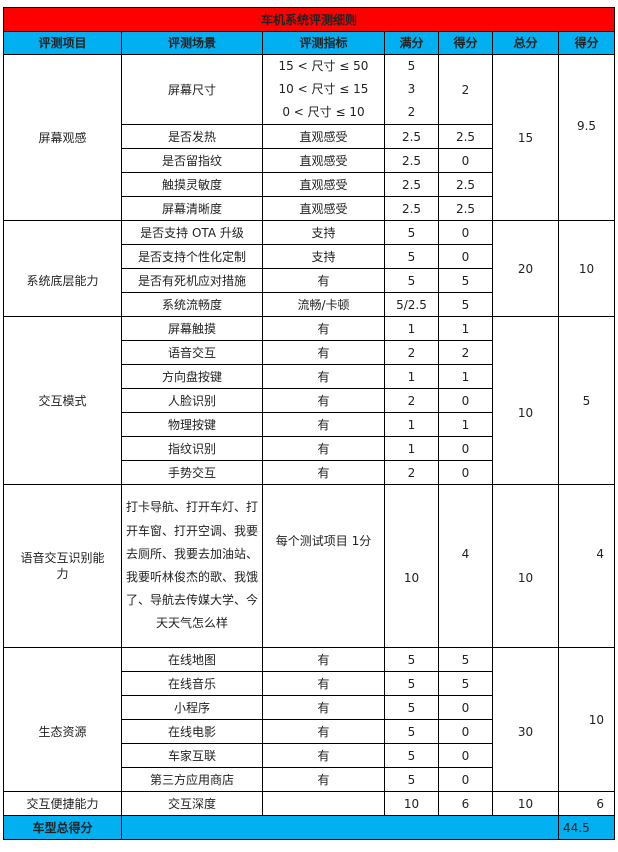 This screenshot has height=852, width=618. What do you see at coordinates (525, 719) in the screenshot?
I see `total-cell: 30` at bounding box center [525, 719].